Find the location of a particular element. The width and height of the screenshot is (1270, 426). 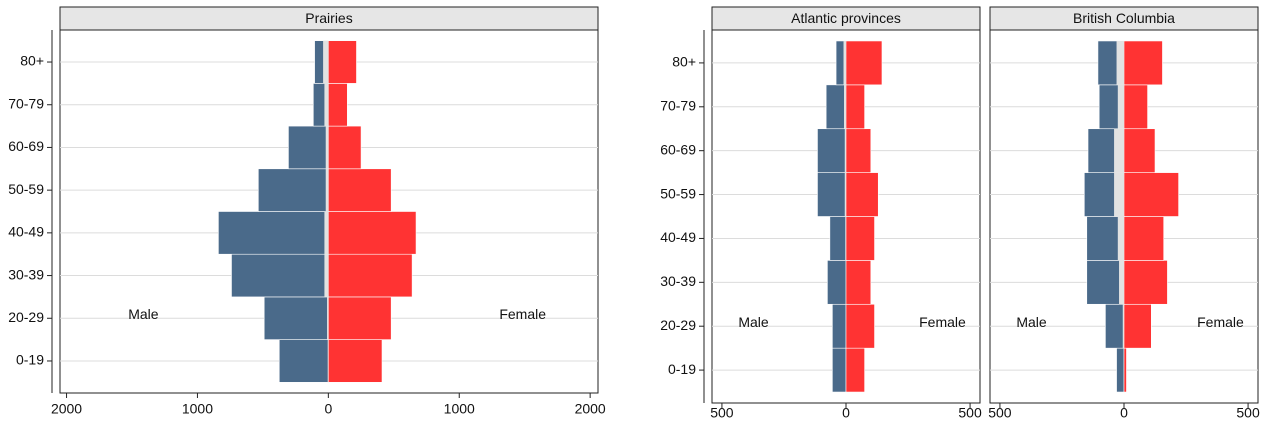

panel-title: Prairies is located at coordinates (328, 18).